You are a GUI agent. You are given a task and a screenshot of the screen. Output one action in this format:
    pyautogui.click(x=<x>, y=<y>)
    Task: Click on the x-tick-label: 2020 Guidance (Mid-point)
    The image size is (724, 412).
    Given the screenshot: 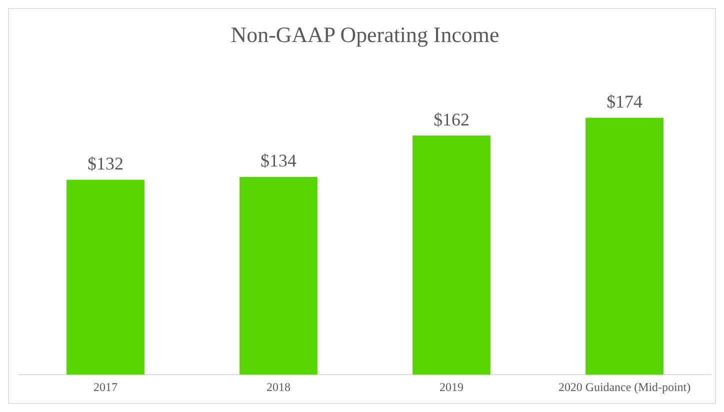 What is the action you would take?
    pyautogui.click(x=624, y=387)
    